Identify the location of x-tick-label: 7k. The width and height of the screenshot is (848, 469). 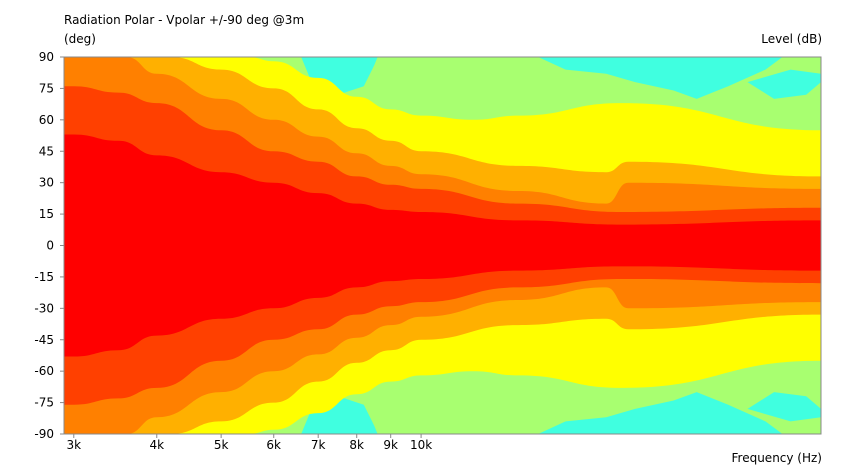
(318, 445).